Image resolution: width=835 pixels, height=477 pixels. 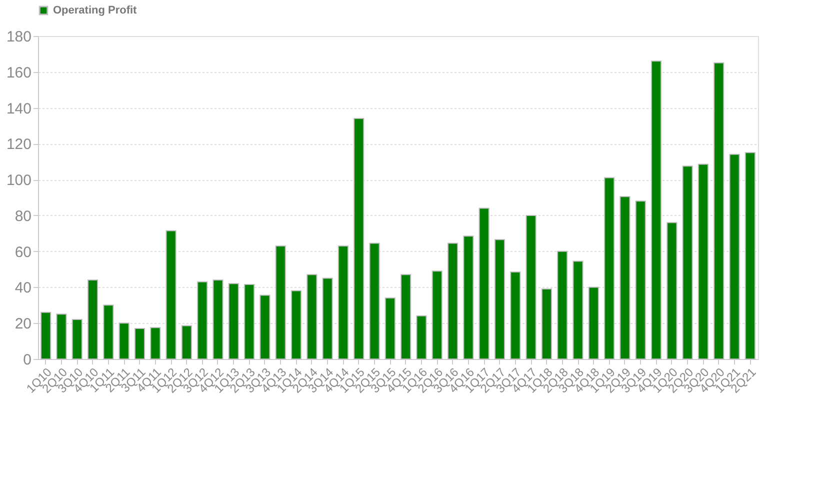 I want to click on y-tick-label: 0, so click(x=27, y=360).